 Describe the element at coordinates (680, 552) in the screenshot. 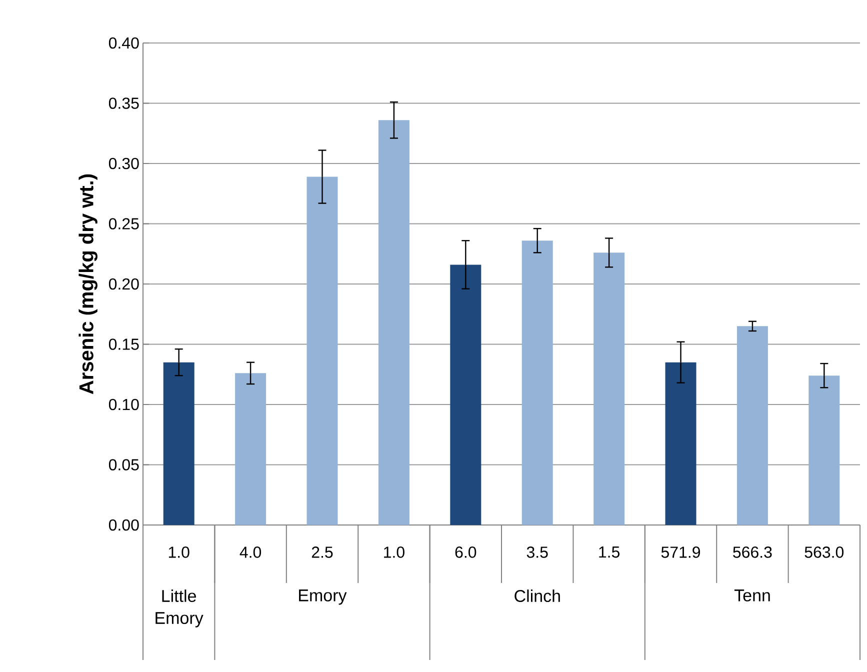

I see `x-tick-label: 571.9` at that location.